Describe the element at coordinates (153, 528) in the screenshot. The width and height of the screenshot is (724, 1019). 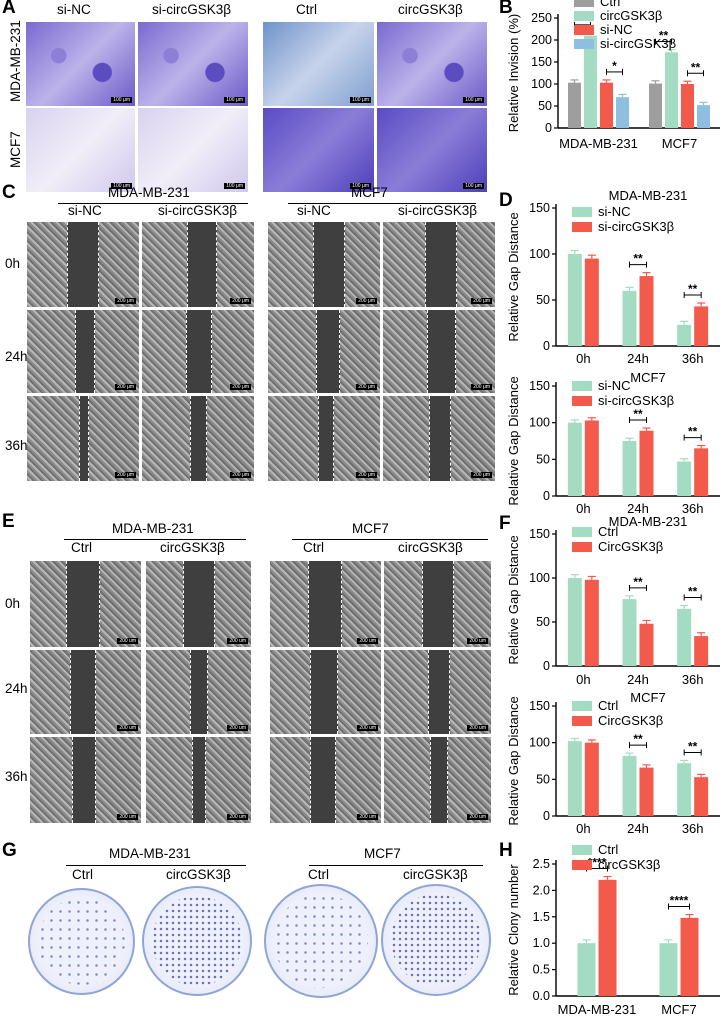
I see `panel-e-group-mda: MDA-MB-231` at that location.